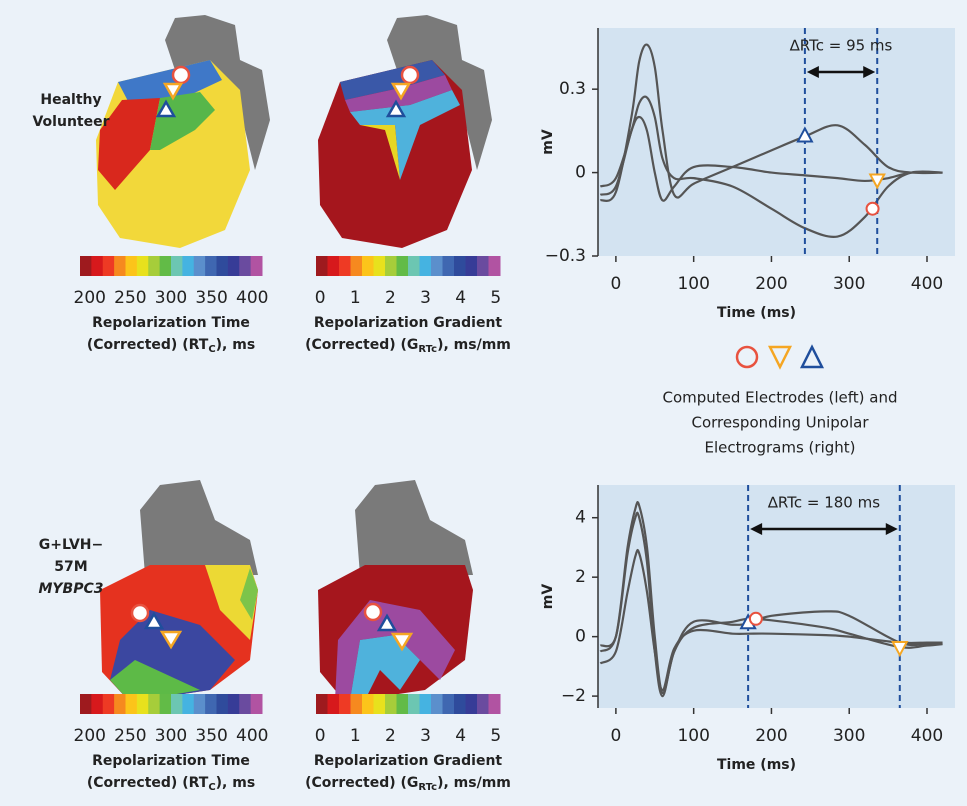 The width and height of the screenshot is (967, 806). I want to click on heart-rt-healthy, so click(183, 131).